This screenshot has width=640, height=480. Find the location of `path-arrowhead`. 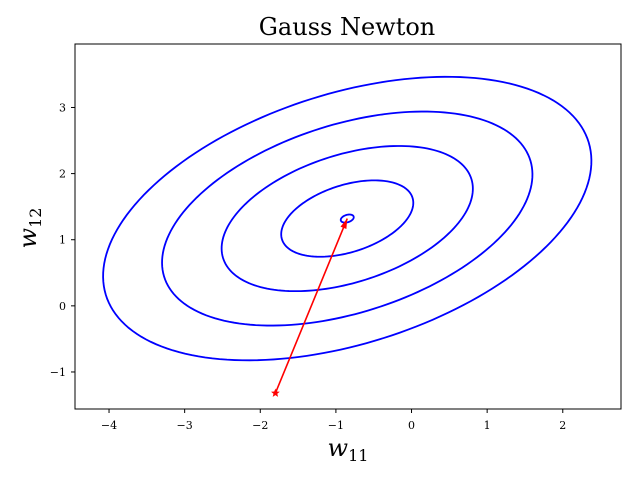

path-arrowhead is located at coordinates (344, 224).